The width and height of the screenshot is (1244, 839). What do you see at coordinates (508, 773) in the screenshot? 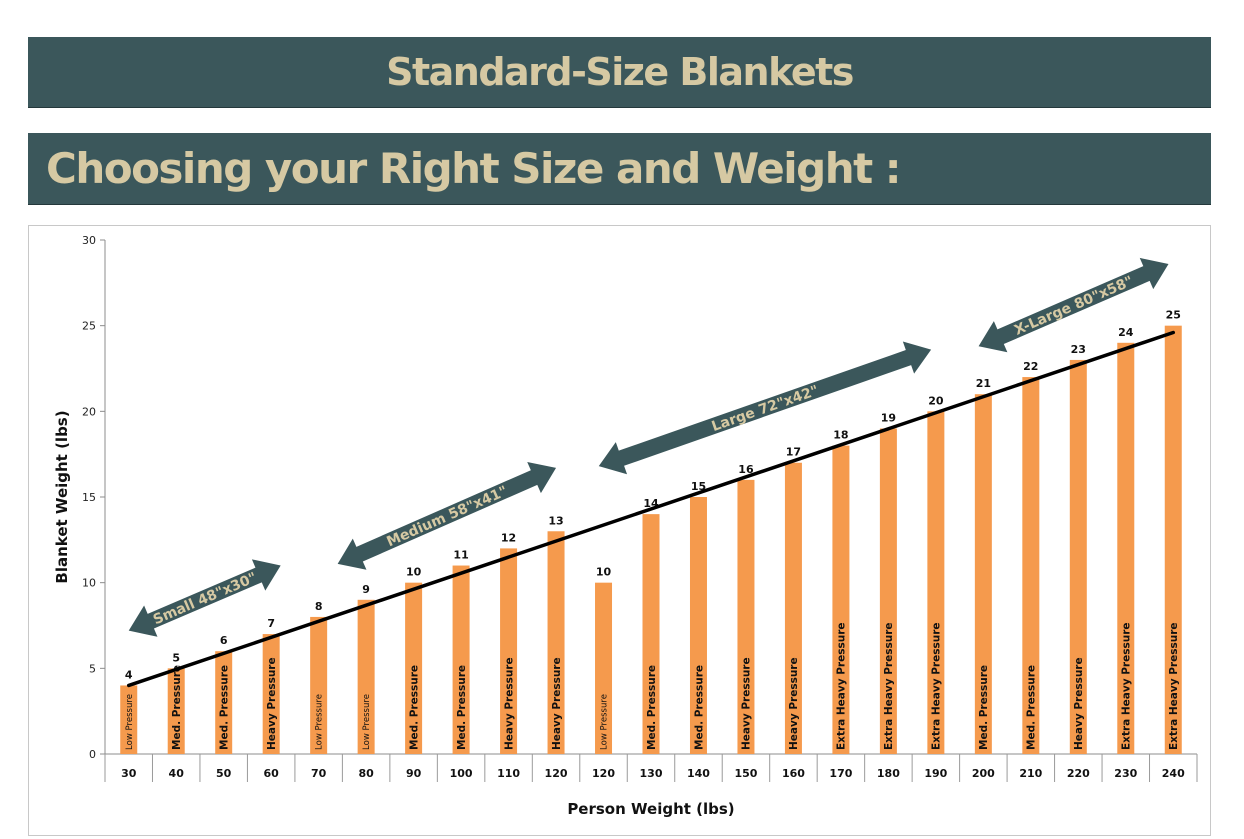
I see `x-tick-label: 110` at bounding box center [508, 773].